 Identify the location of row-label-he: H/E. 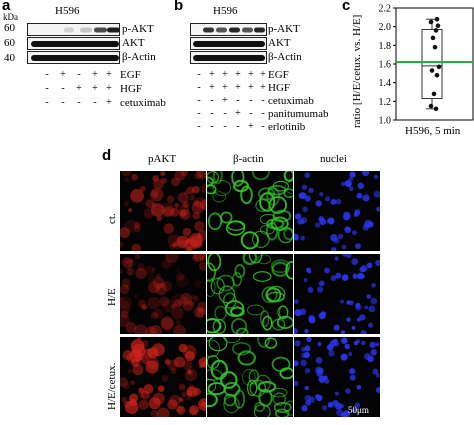
(112, 297).